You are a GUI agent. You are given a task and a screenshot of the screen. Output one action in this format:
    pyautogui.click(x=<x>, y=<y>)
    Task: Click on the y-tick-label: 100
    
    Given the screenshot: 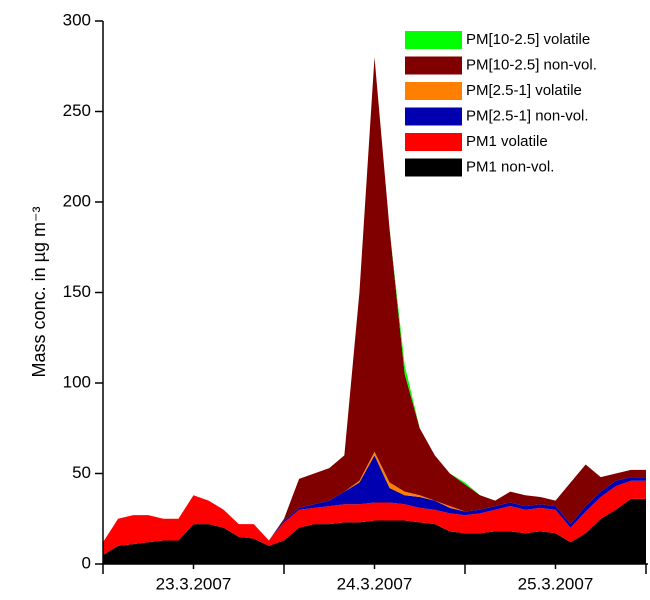 What is the action you would take?
    pyautogui.click(x=77, y=381)
    